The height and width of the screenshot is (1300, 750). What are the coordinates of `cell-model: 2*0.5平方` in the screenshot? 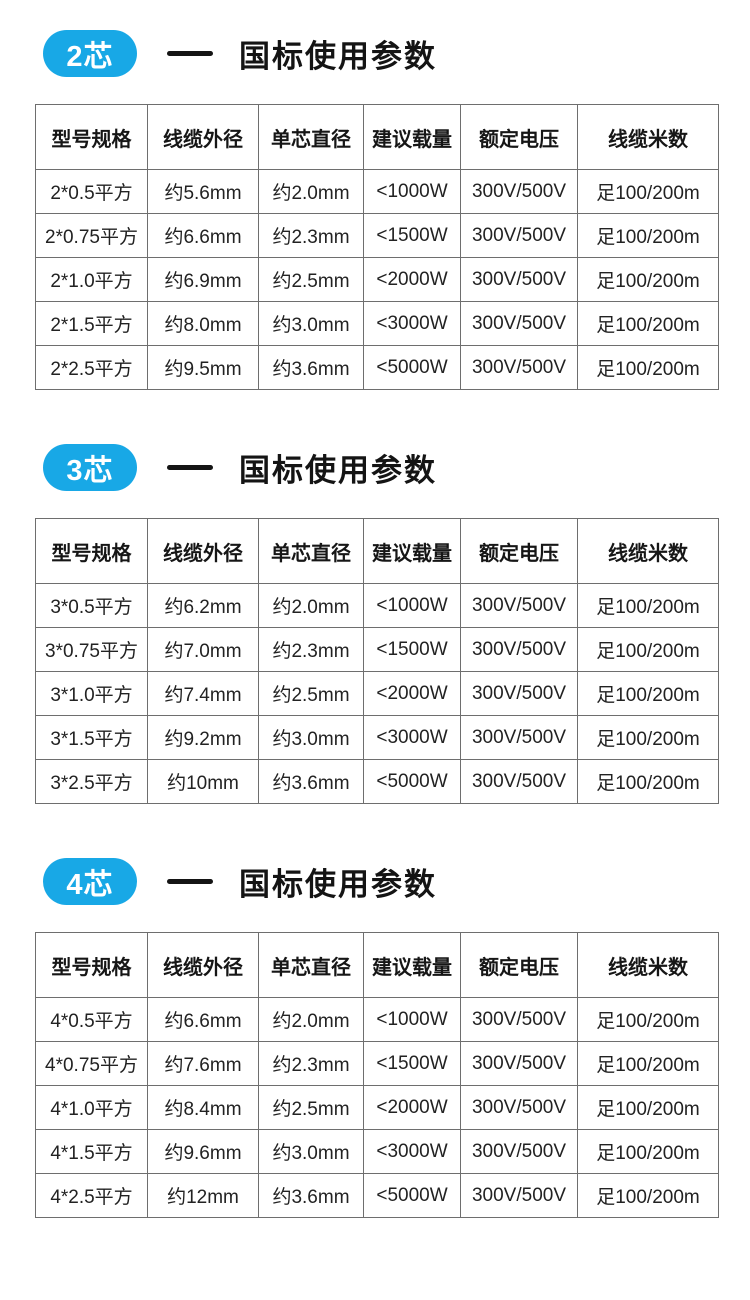 It's located at (91, 191).